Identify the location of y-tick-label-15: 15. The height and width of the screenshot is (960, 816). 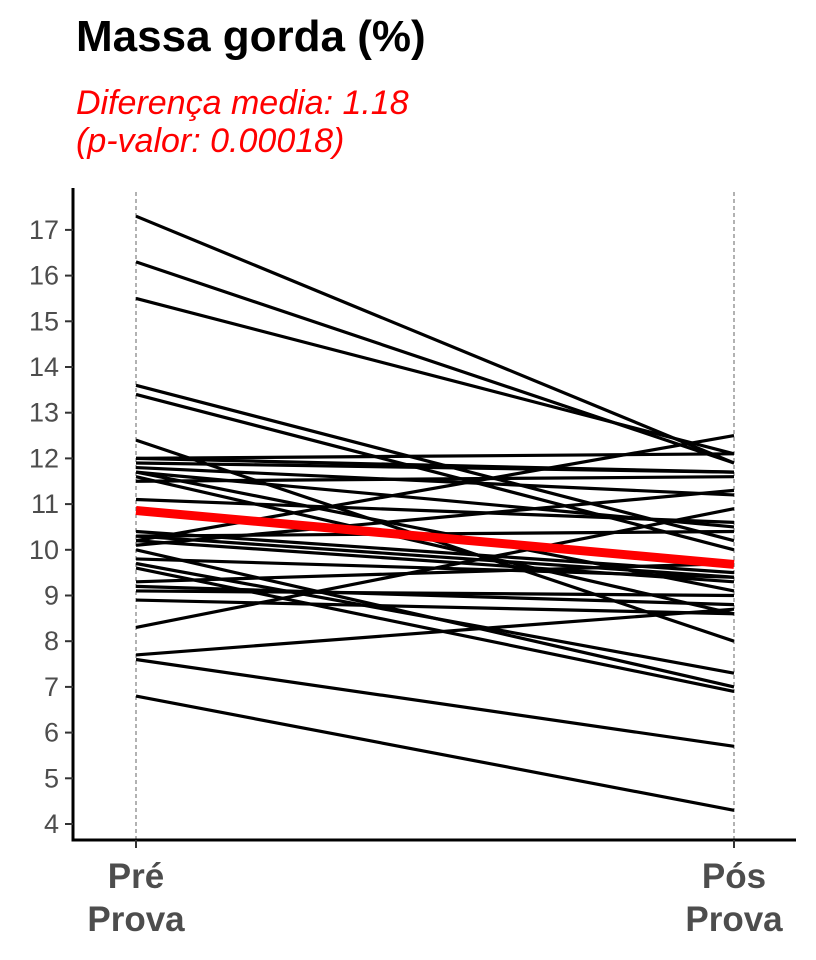
(44, 321).